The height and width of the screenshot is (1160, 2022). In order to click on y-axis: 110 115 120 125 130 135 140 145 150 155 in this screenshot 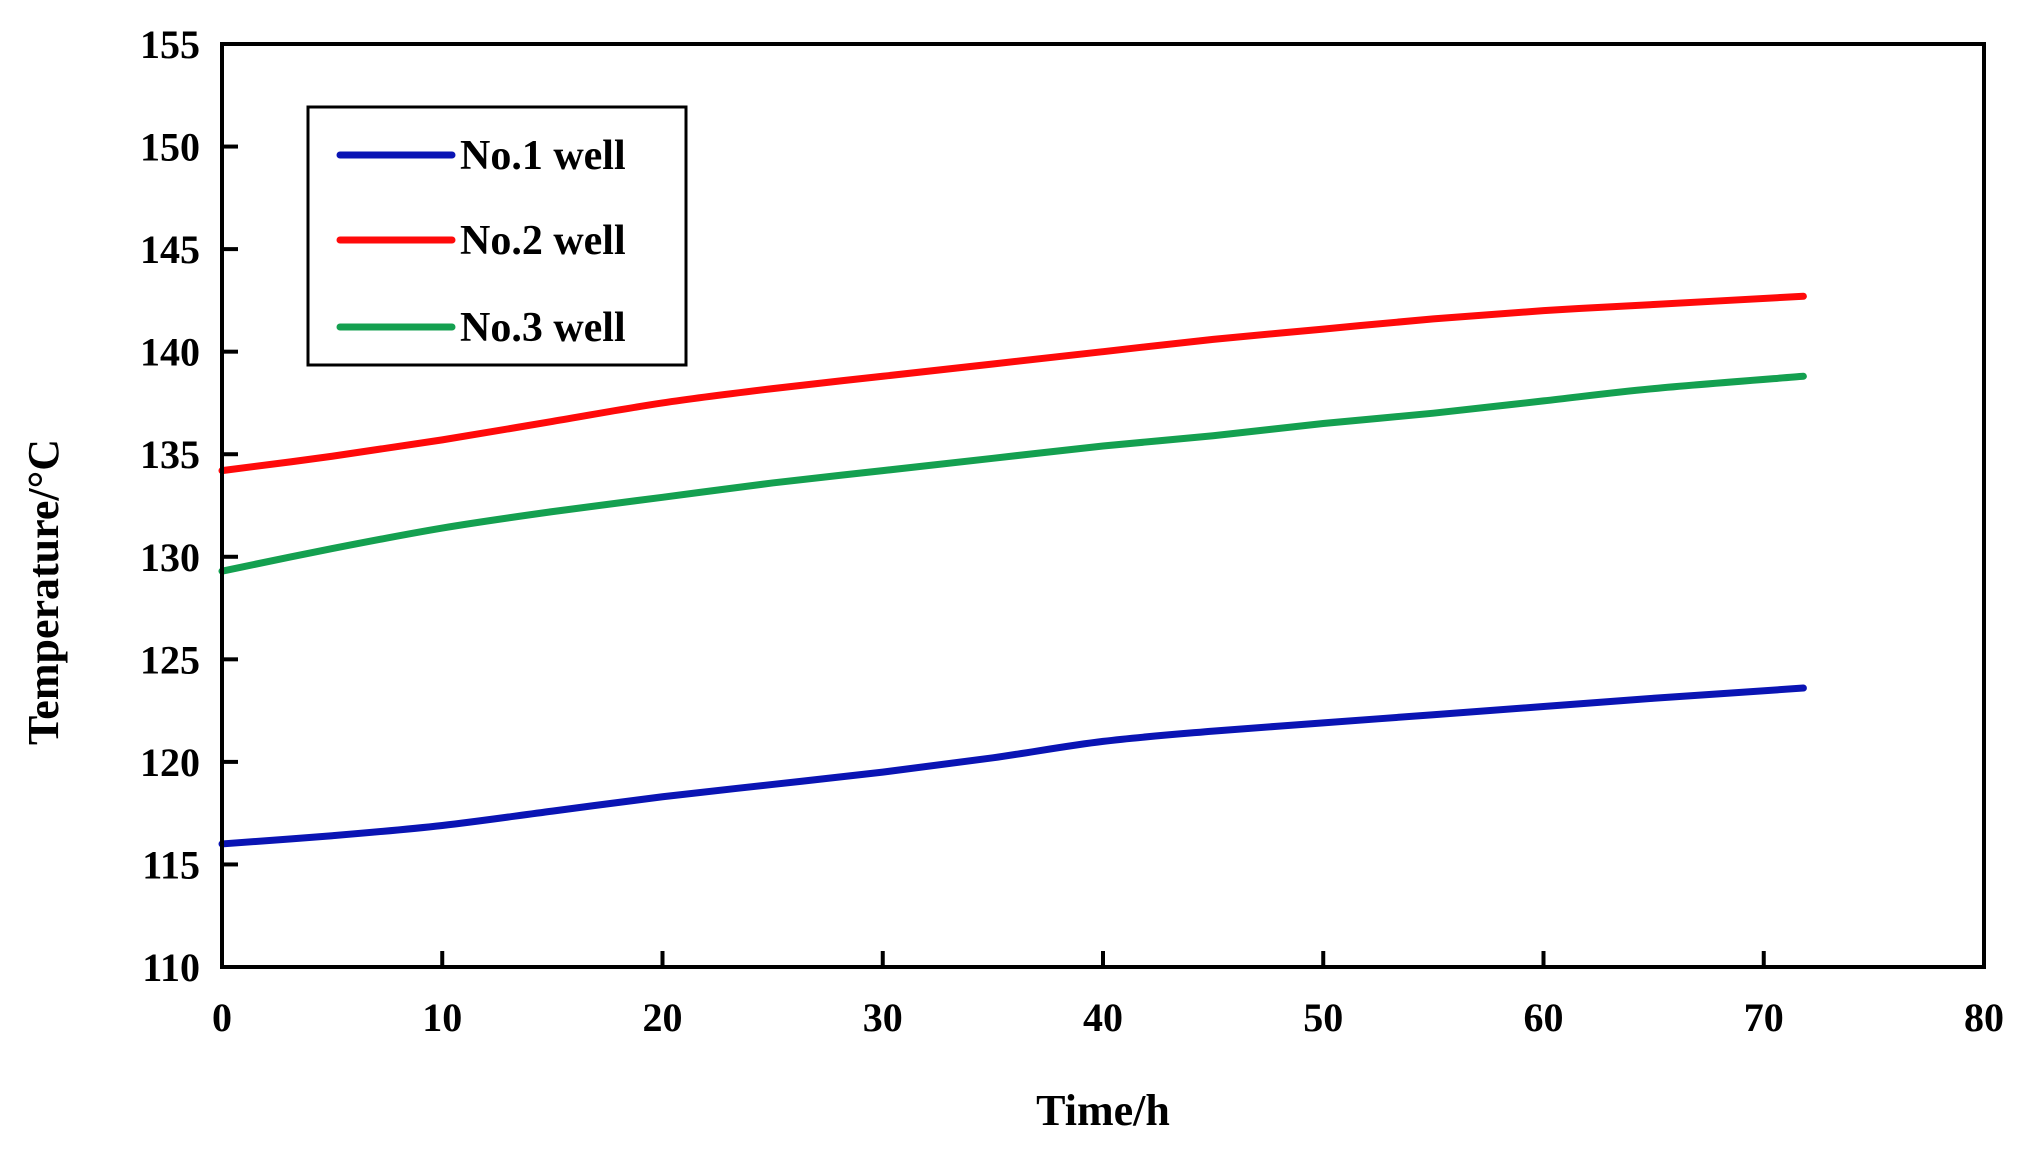, I will do `click(189, 506)`.